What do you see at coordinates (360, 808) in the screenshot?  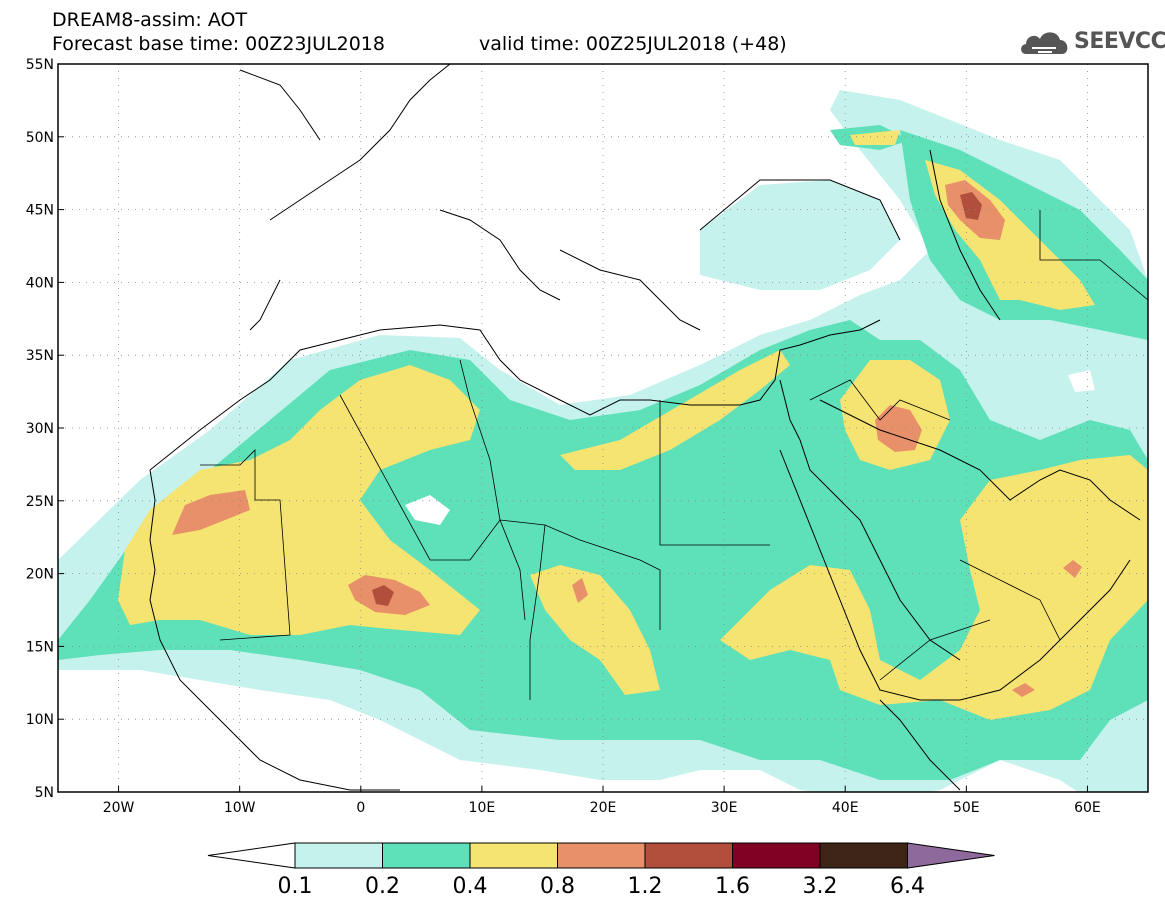 I see `lon-tick-label: 0` at bounding box center [360, 808].